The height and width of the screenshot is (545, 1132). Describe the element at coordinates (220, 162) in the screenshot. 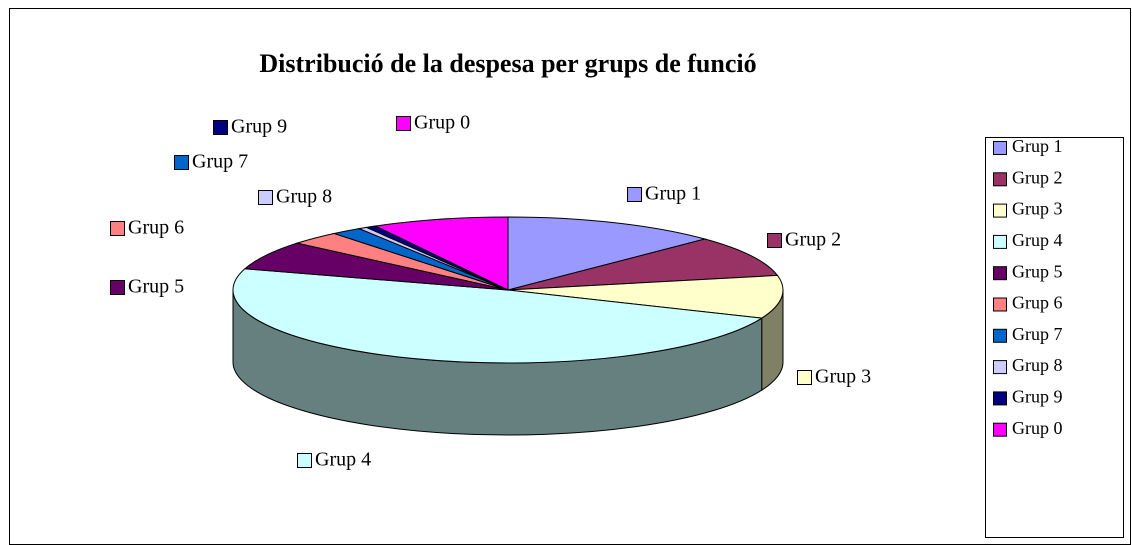

I see `data-label: Grup 7` at that location.